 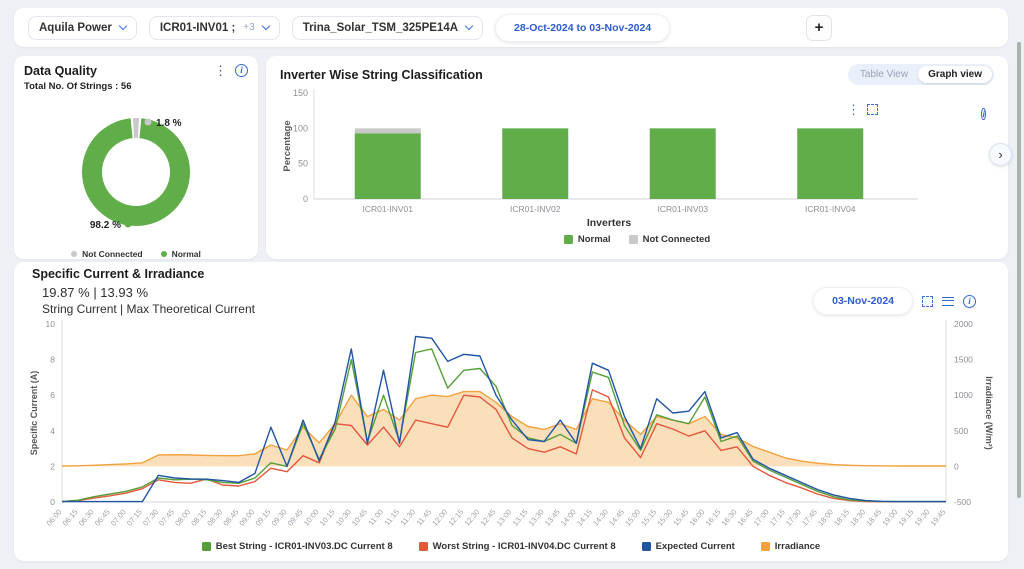 What do you see at coordinates (327, 518) in the screenshot?
I see `svg-text: 10:15` at bounding box center [327, 518].